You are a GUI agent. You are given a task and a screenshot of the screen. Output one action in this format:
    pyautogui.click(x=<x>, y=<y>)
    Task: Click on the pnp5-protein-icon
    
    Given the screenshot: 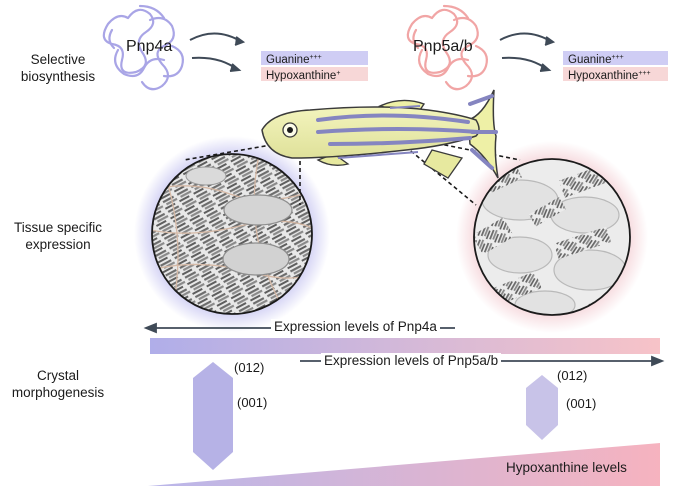 What is the action you would take?
    pyautogui.click(x=447, y=47)
    